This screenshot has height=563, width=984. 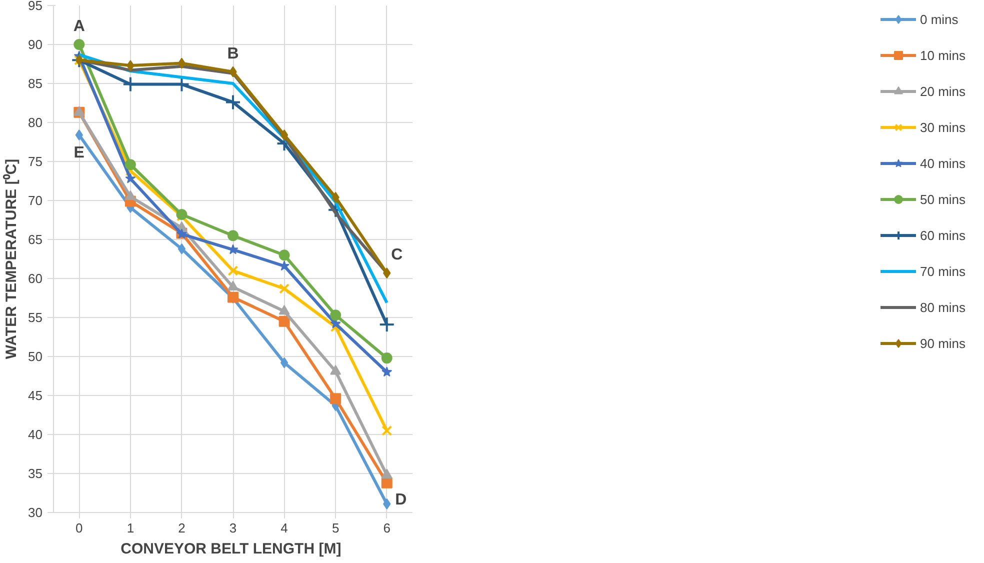 I want to click on y-tick-label: 55, so click(x=35, y=317).